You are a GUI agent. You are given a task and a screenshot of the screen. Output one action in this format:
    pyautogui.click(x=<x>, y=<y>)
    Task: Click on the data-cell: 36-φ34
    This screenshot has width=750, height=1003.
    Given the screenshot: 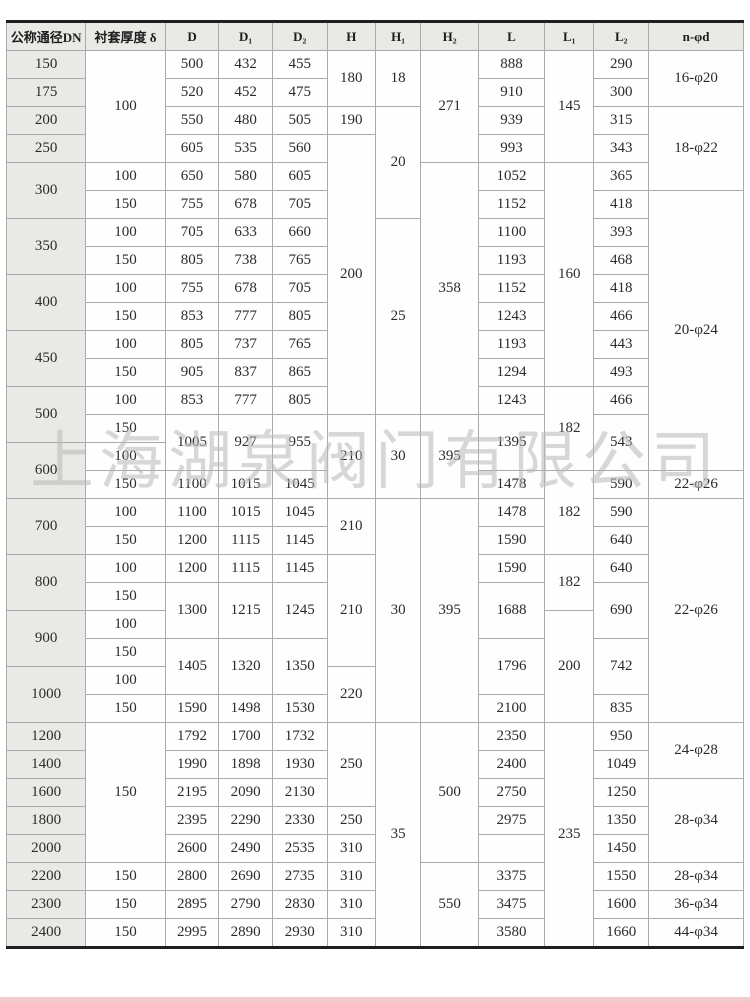 What is the action you would take?
    pyautogui.click(x=696, y=904)
    